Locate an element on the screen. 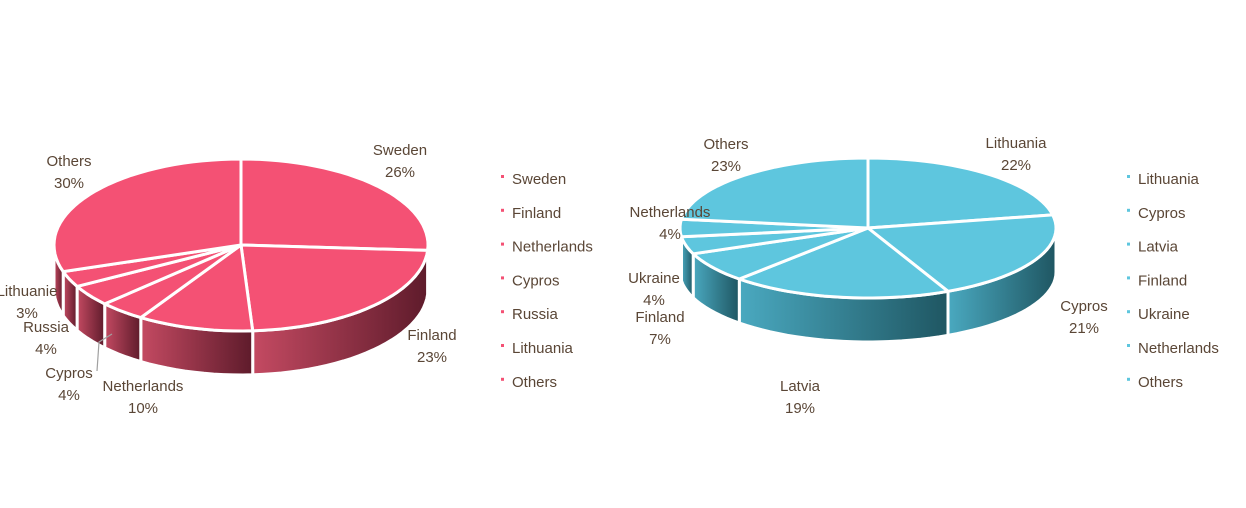  pie-2-slices is located at coordinates (868, 228).